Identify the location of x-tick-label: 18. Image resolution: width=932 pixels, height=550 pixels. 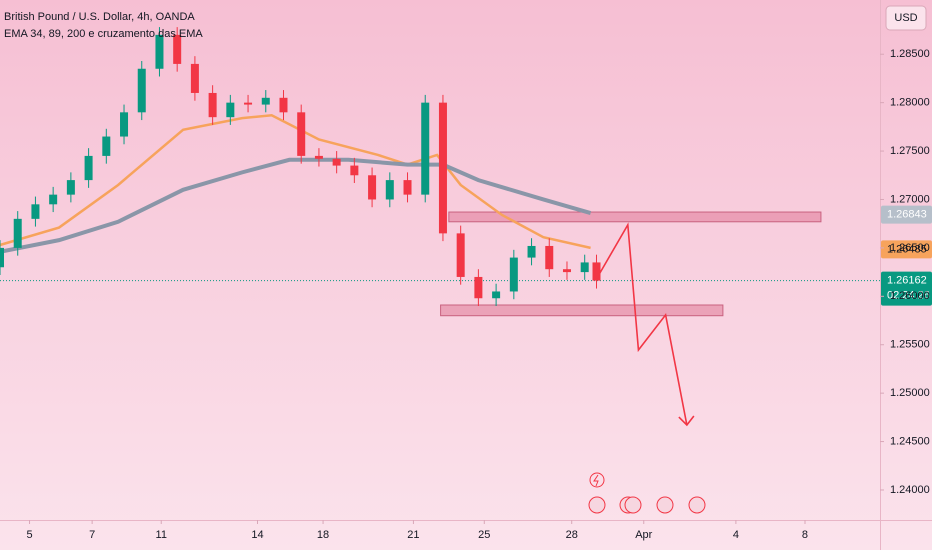
(323, 535).